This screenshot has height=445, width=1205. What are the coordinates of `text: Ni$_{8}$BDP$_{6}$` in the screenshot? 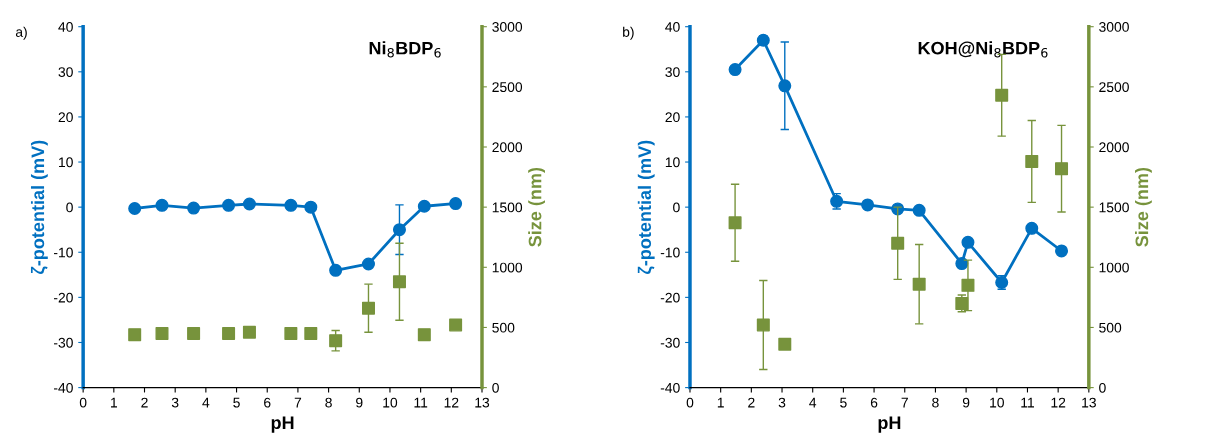 It's located at (405, 49).